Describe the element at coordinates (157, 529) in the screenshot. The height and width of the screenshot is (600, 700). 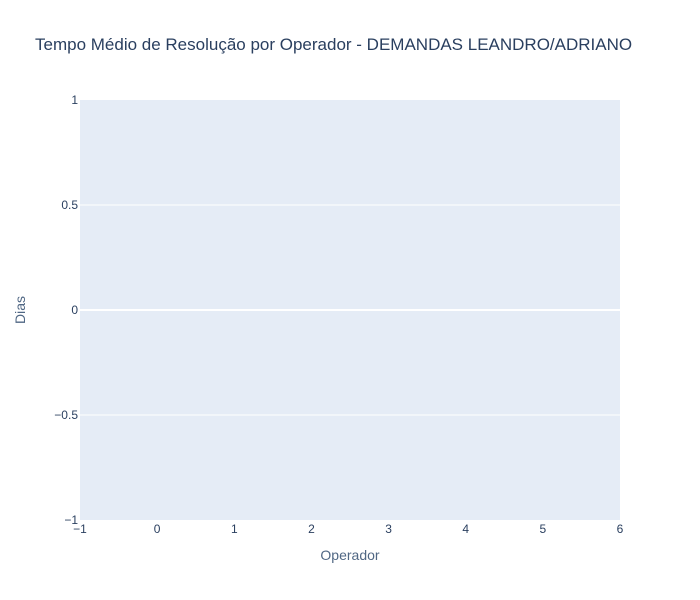
I see `x-tick-label: 0` at that location.